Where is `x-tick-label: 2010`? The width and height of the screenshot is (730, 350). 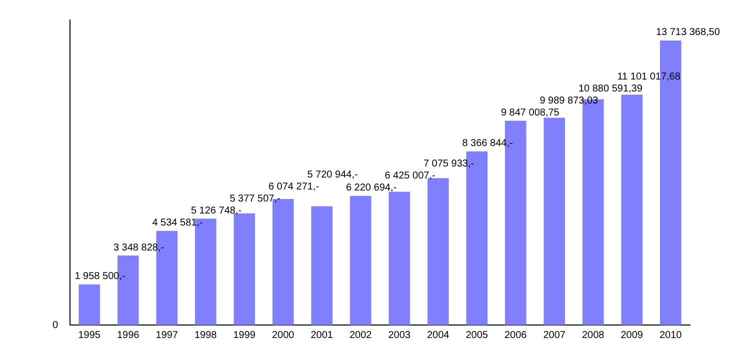 x-tick-label: 2010 is located at coordinates (671, 335).